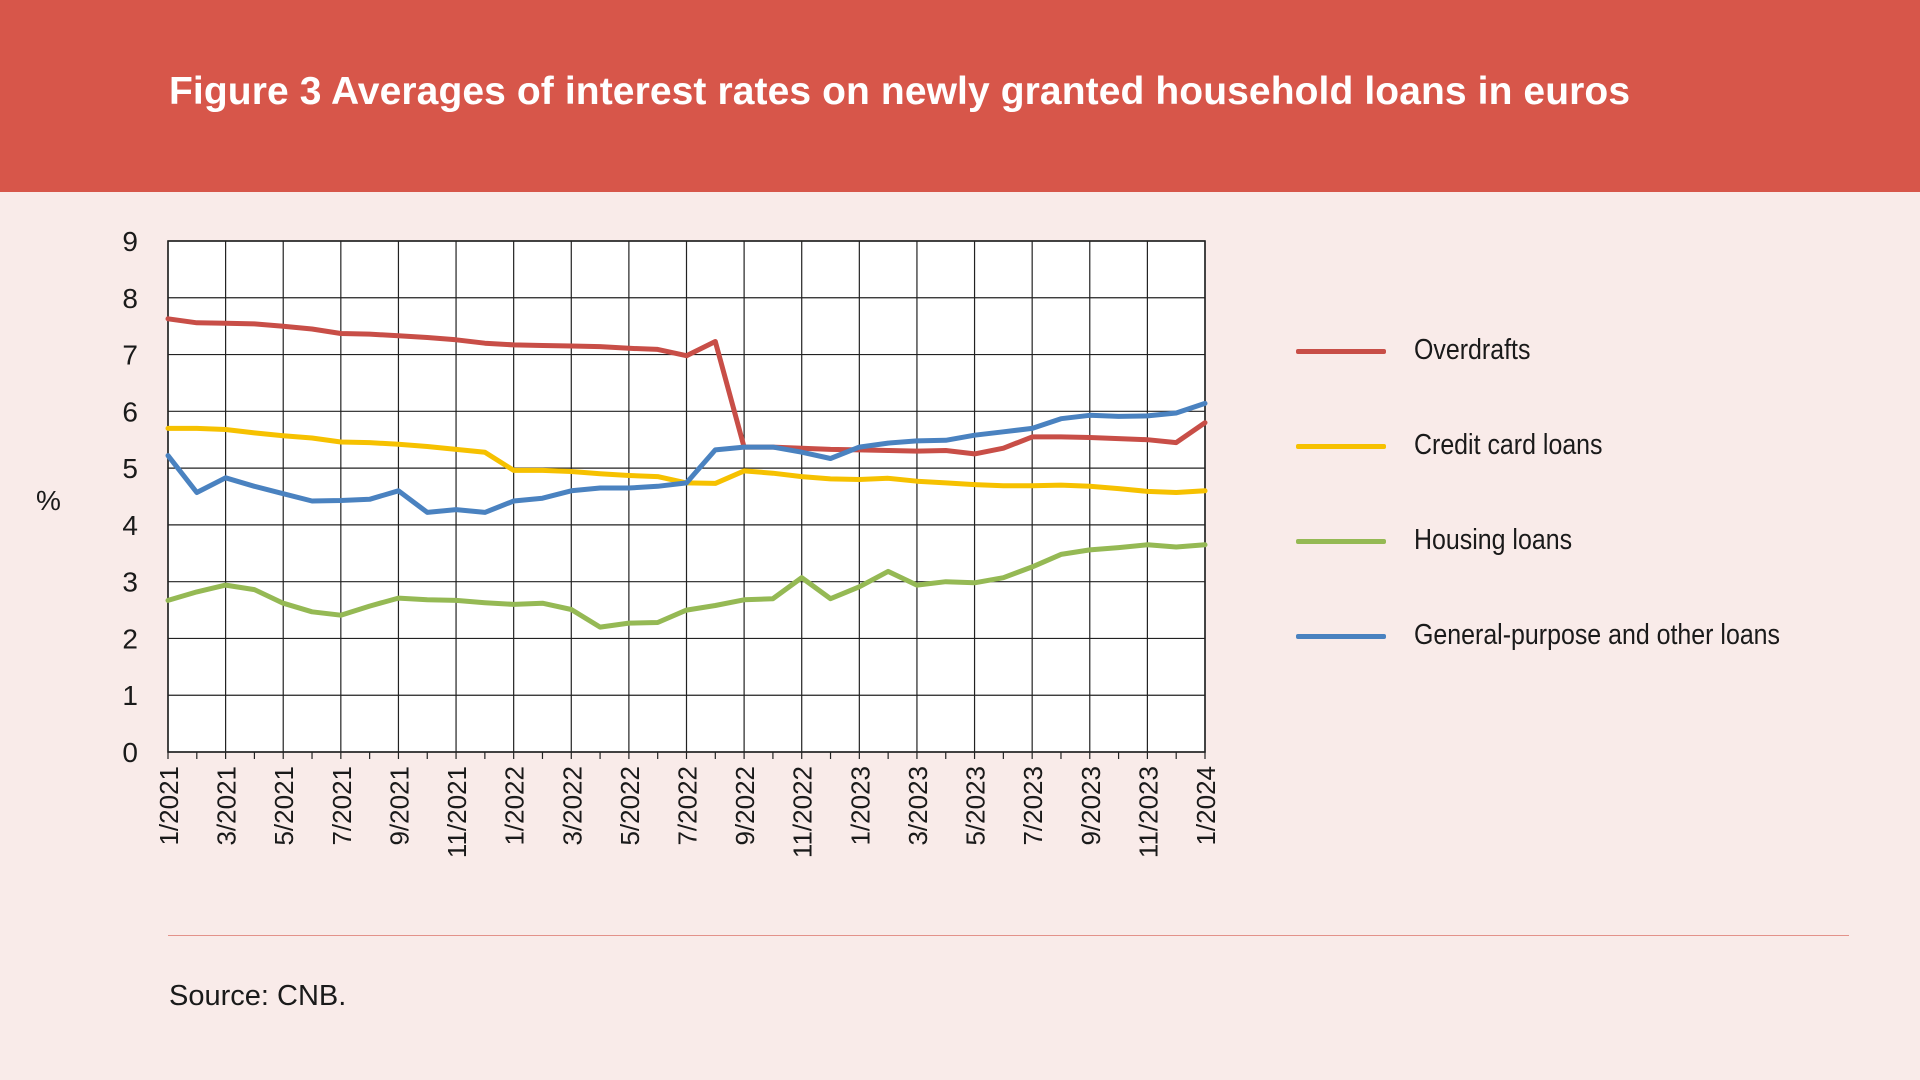 The image size is (1920, 1080). What do you see at coordinates (399, 806) in the screenshot?
I see `x-tick-label: 9/2021` at bounding box center [399, 806].